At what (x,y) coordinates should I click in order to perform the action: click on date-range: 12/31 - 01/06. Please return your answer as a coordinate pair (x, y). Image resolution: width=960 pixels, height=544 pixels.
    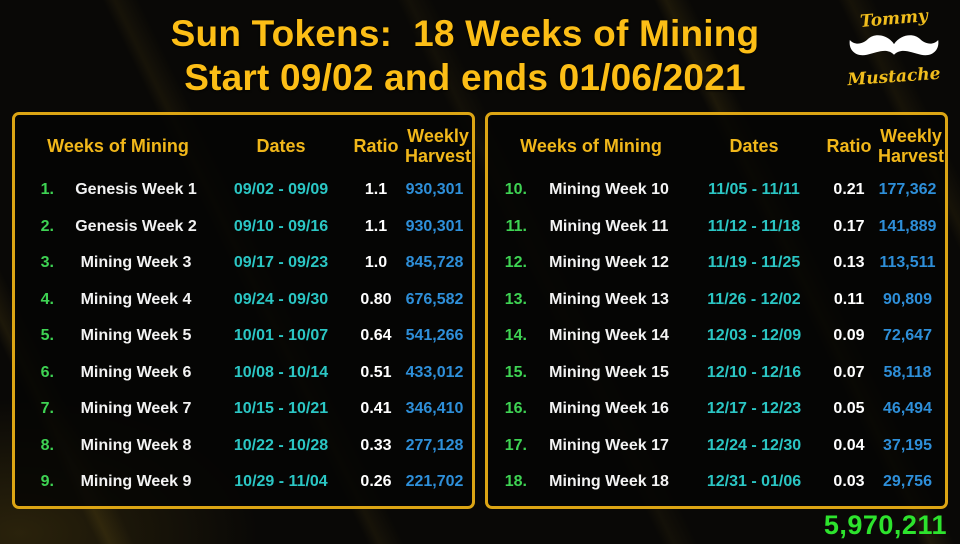
    Looking at the image, I should click on (754, 482).